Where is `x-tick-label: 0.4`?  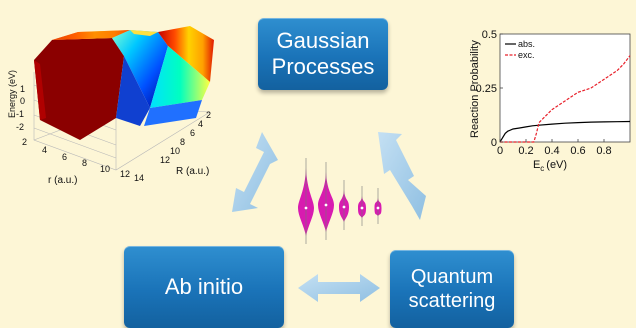 x-tick-label: 0.4 is located at coordinates (551, 151).